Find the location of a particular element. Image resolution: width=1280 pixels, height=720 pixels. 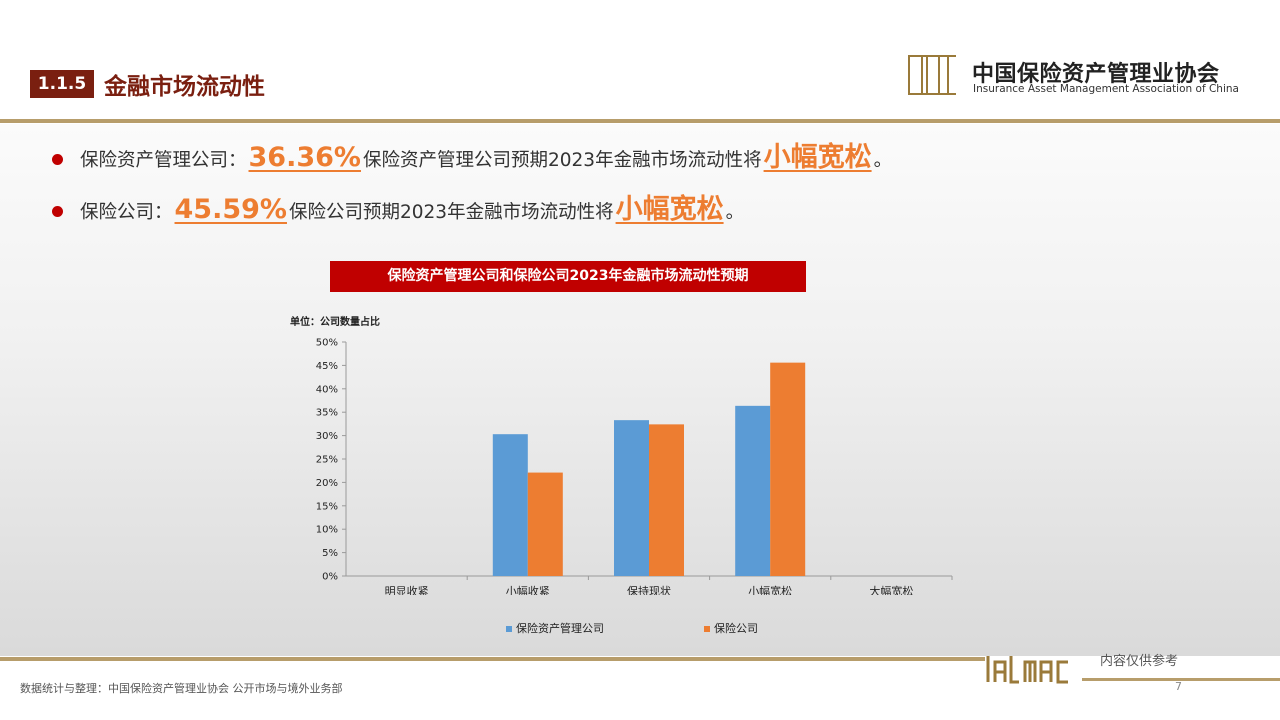

y-tick-label: 45% is located at coordinates (327, 366).